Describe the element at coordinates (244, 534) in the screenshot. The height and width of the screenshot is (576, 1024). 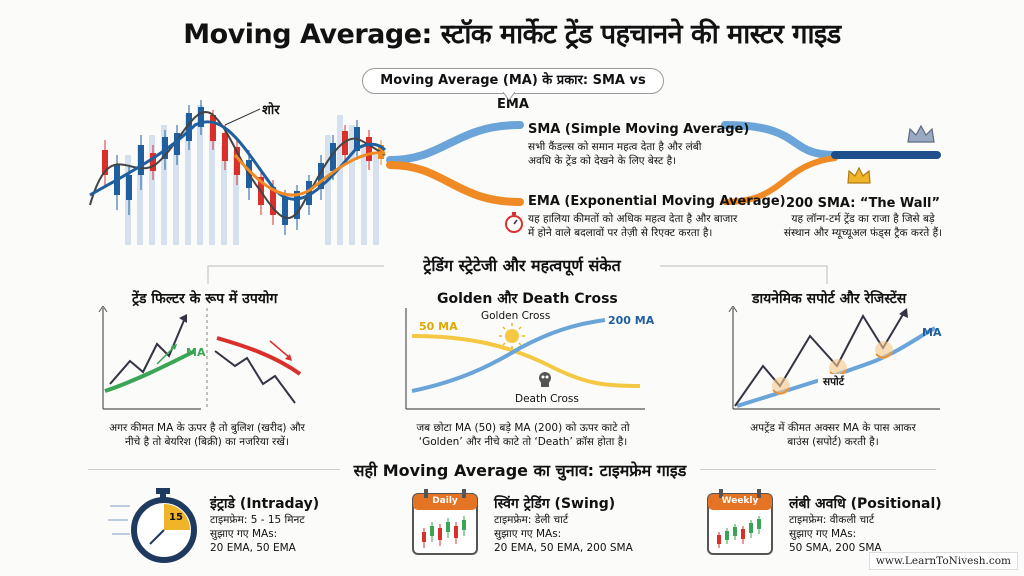
I see `intraday-suggest: सुझाए गए MAs:` at that location.